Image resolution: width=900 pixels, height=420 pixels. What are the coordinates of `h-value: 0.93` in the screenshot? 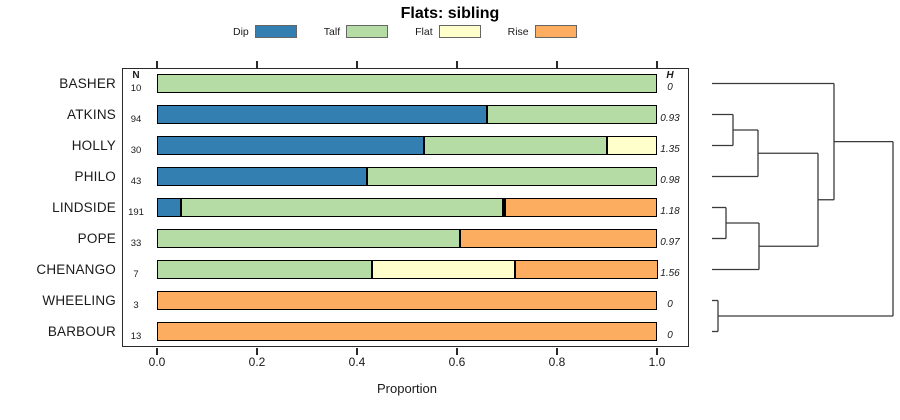 It's located at (670, 118).